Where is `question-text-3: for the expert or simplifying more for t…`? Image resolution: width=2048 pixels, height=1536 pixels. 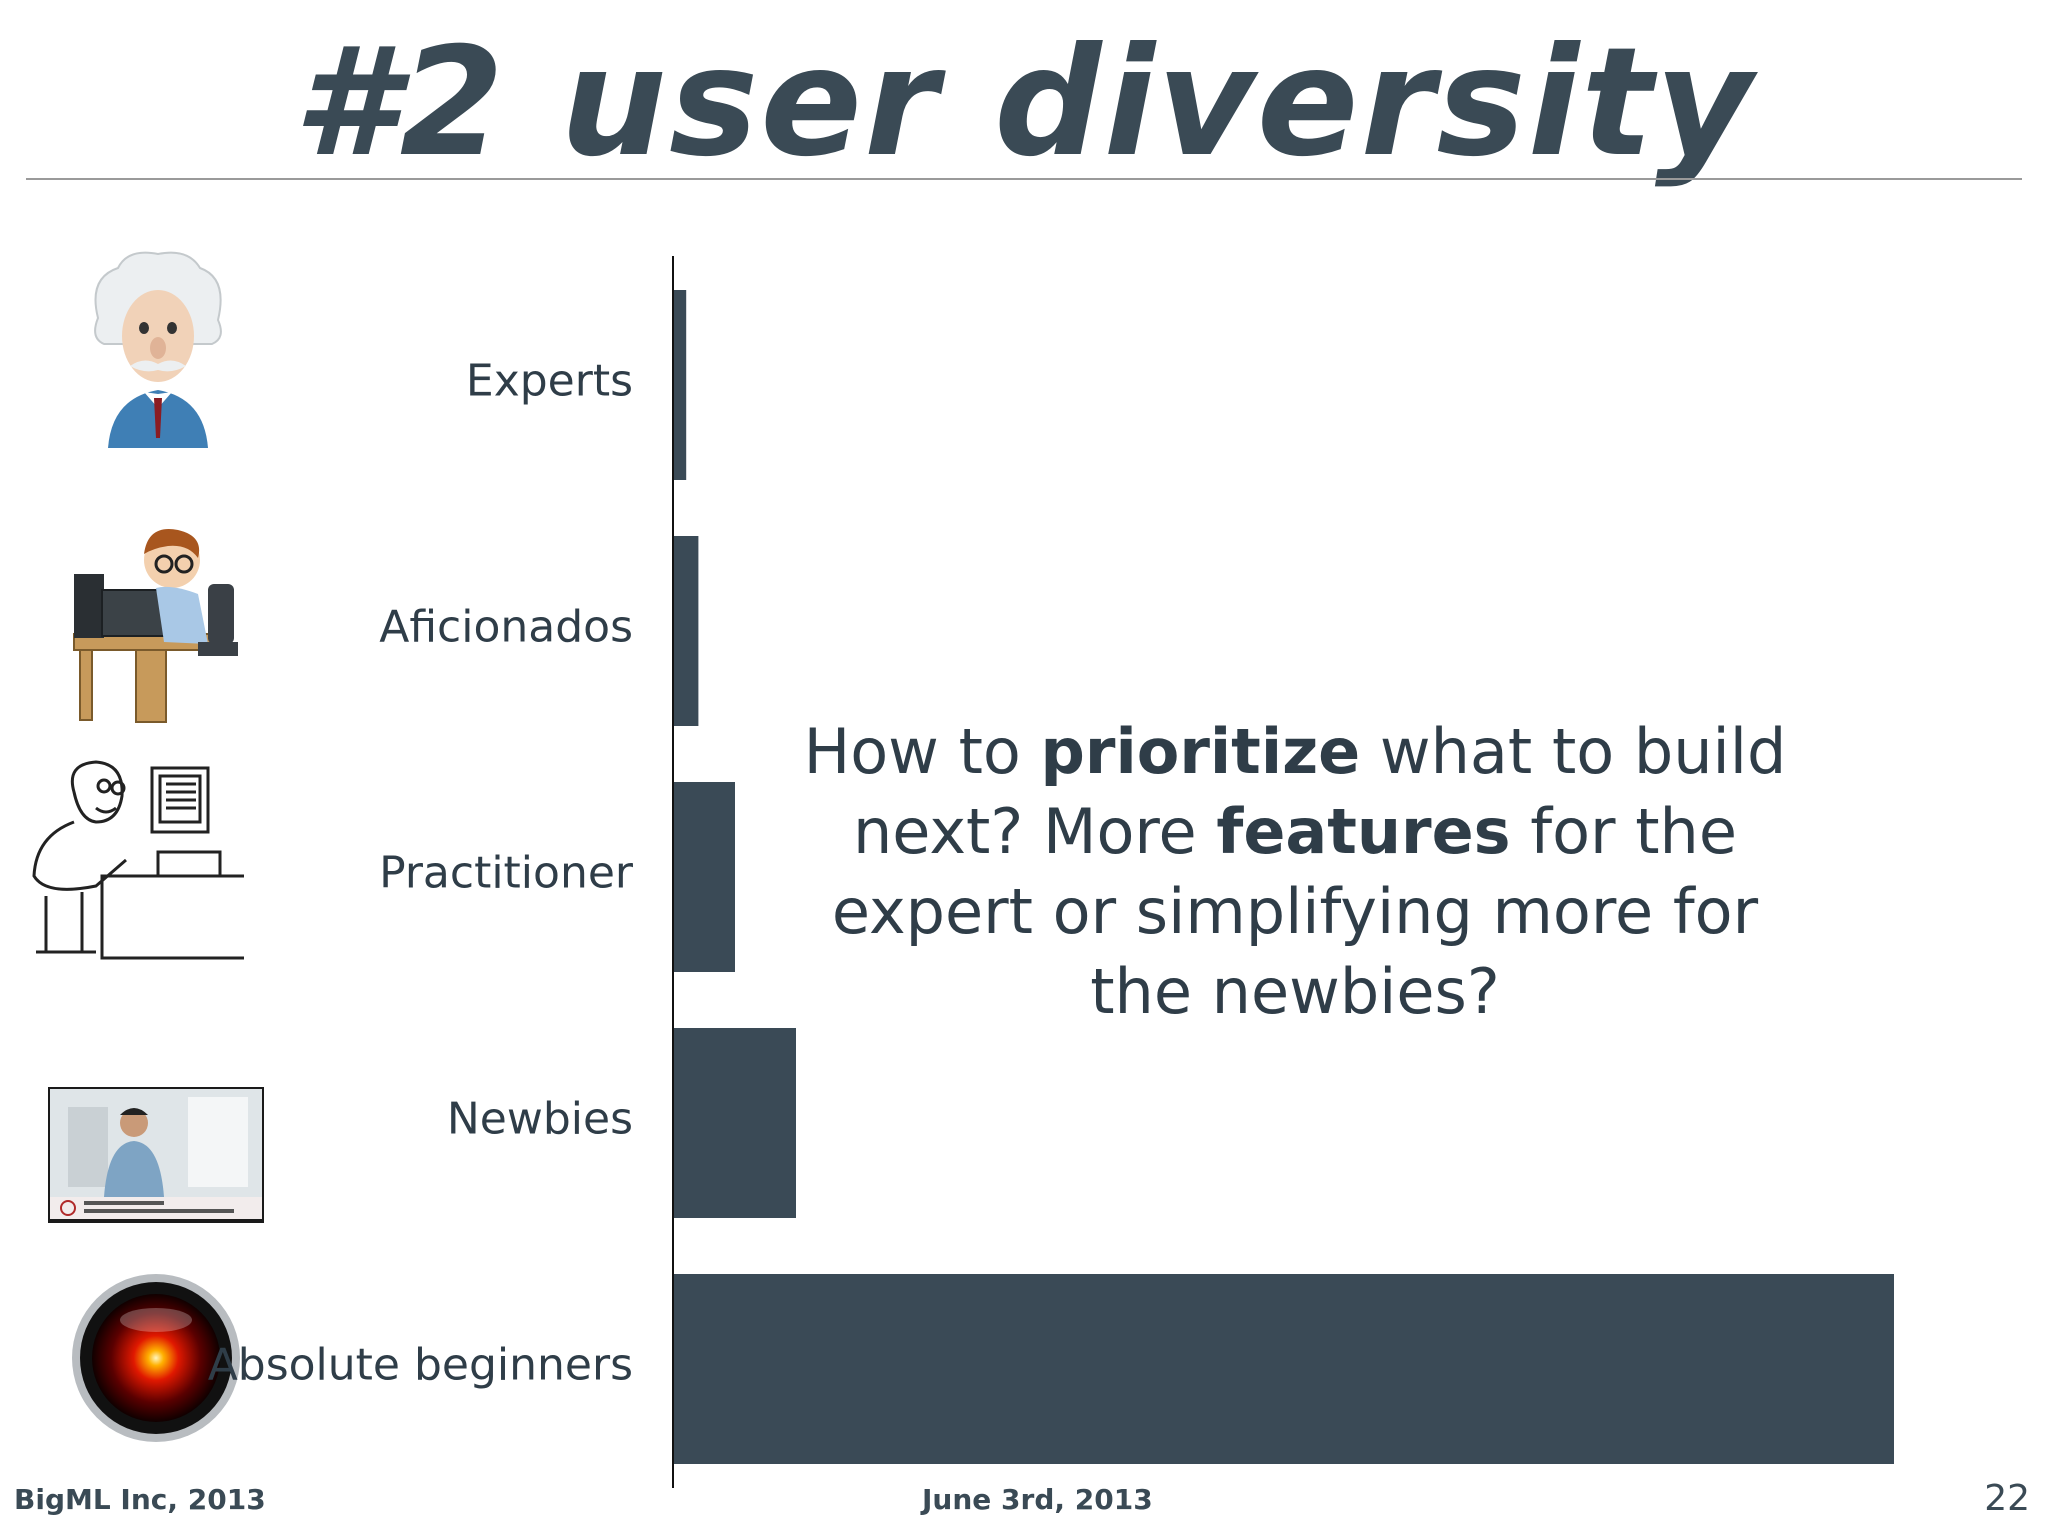 question-text-3: for the expert or simplifying more for t… is located at coordinates (1295, 911).